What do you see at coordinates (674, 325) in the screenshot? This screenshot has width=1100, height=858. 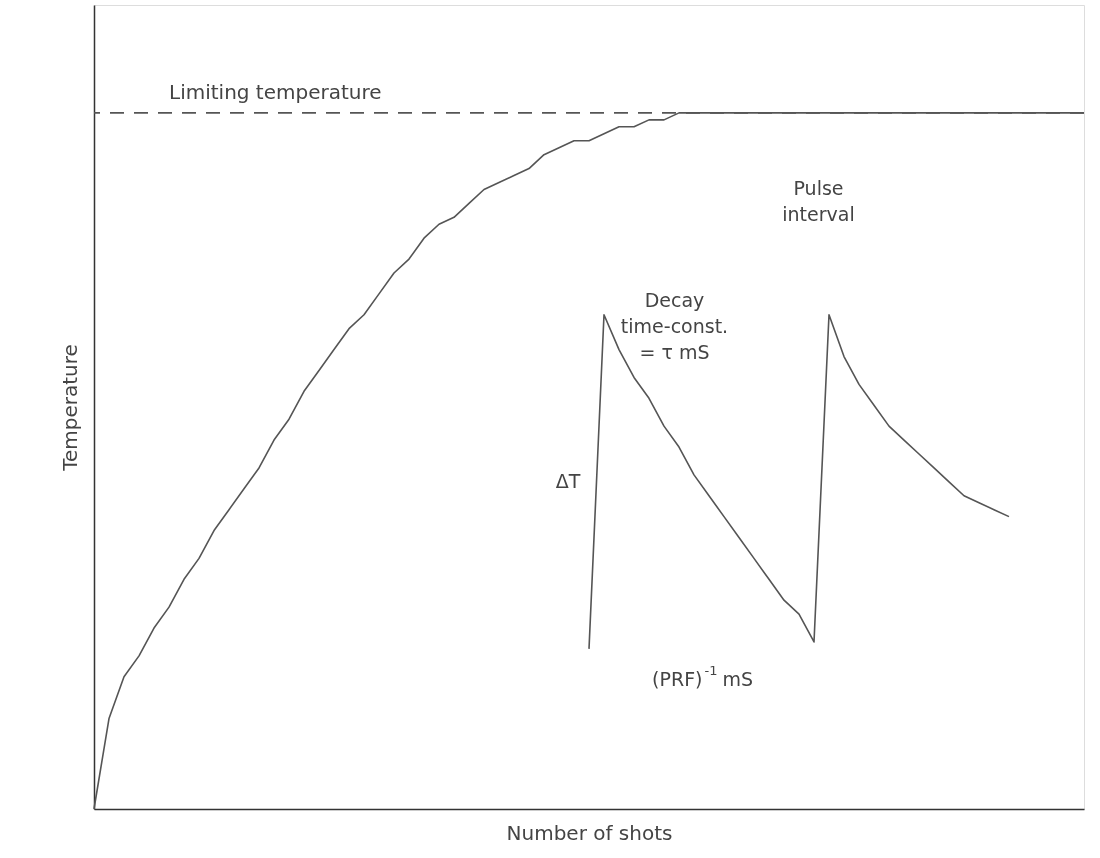 I see `annotation: Decay time-const. = τ mS` at bounding box center [674, 325].